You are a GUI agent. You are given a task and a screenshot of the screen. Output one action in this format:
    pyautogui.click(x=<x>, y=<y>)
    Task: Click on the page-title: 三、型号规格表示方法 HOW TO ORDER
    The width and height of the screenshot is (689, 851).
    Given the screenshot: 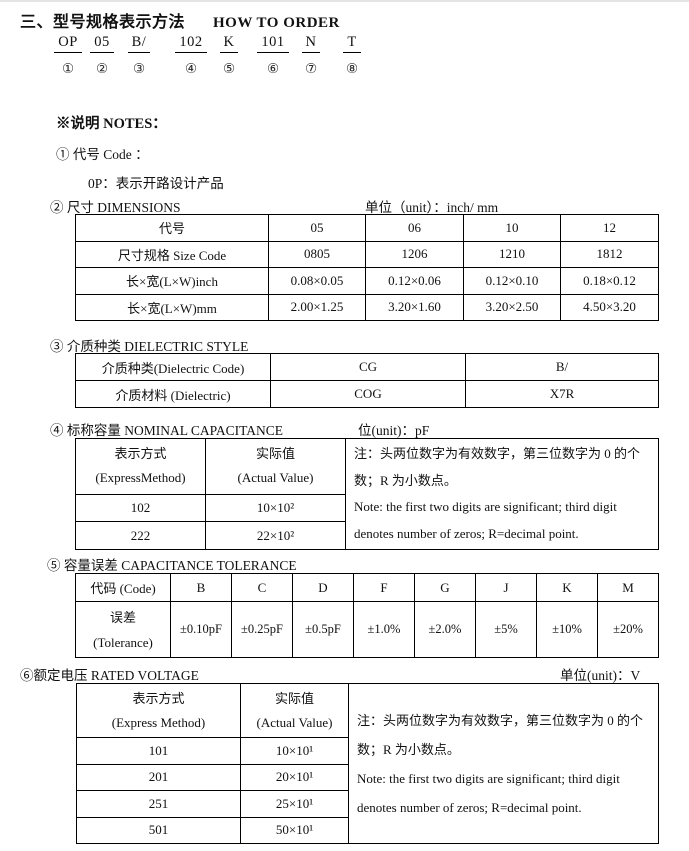 What is the action you would take?
    pyautogui.click(x=180, y=20)
    